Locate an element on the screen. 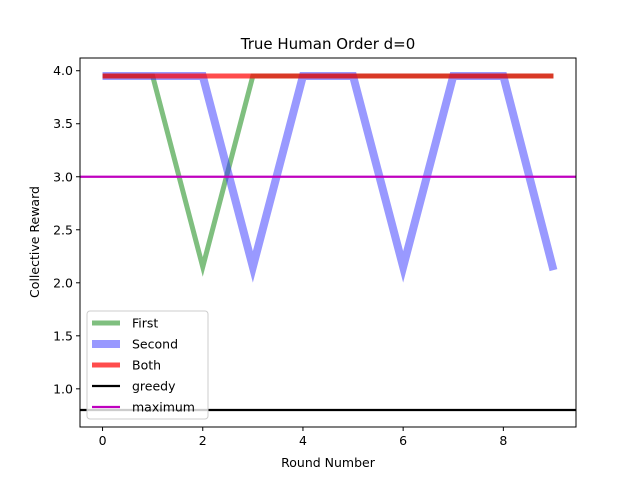 The image size is (640, 480). legend-label-both: Both is located at coordinates (146, 365).